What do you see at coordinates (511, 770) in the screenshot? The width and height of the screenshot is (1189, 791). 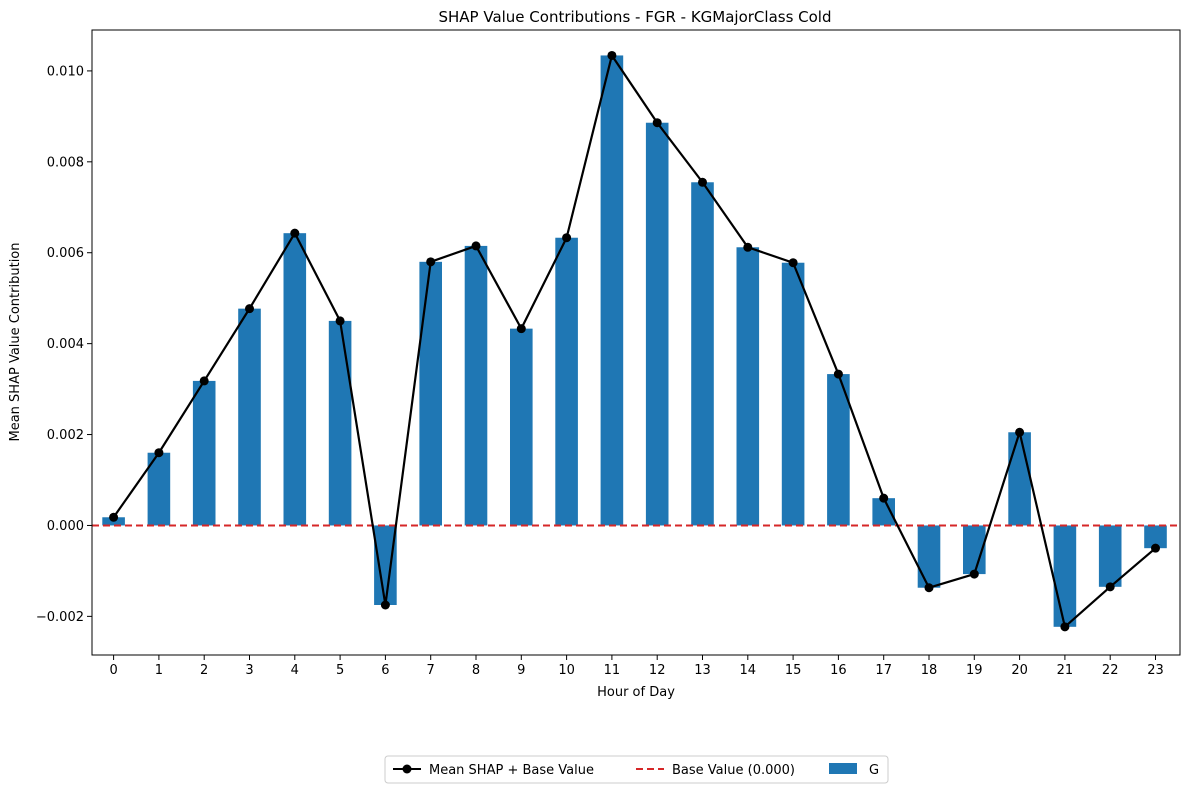 I see `legend-label-mean-shap: Mean SHAP + Base Value` at bounding box center [511, 770].